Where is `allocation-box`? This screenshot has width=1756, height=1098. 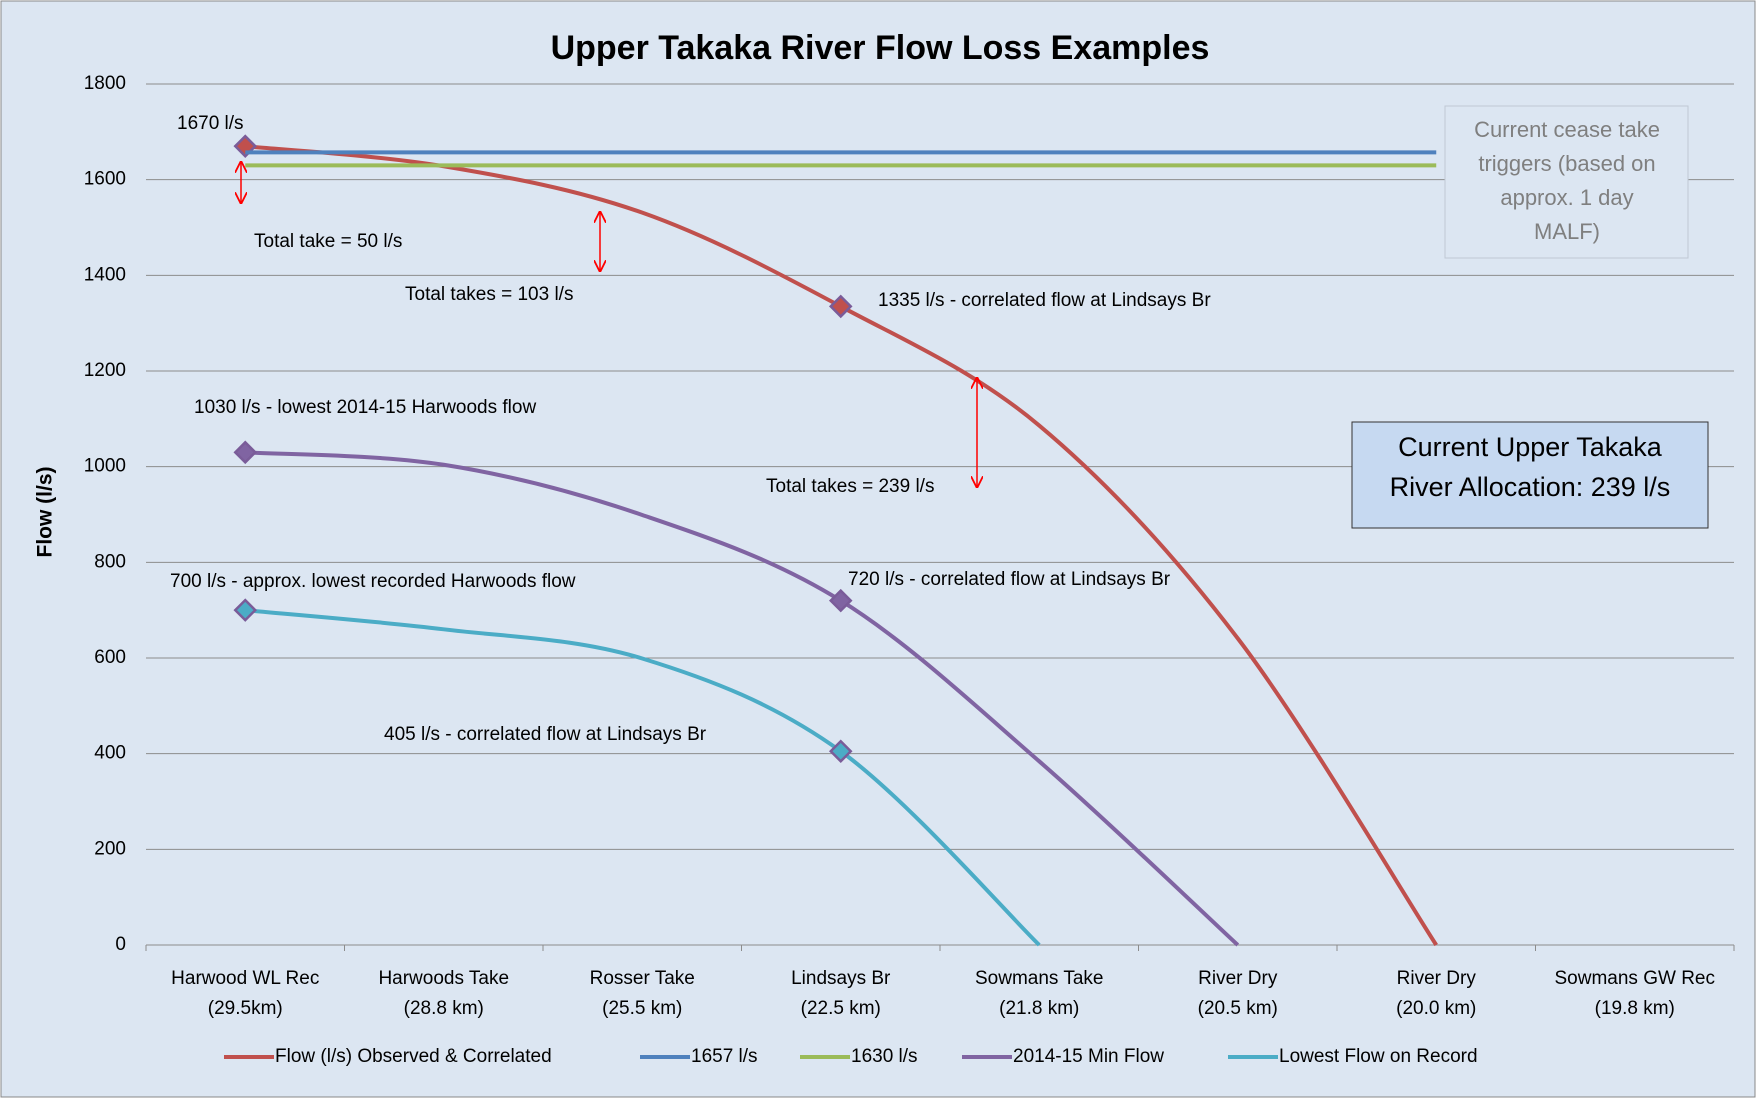 allocation-box is located at coordinates (1530, 475).